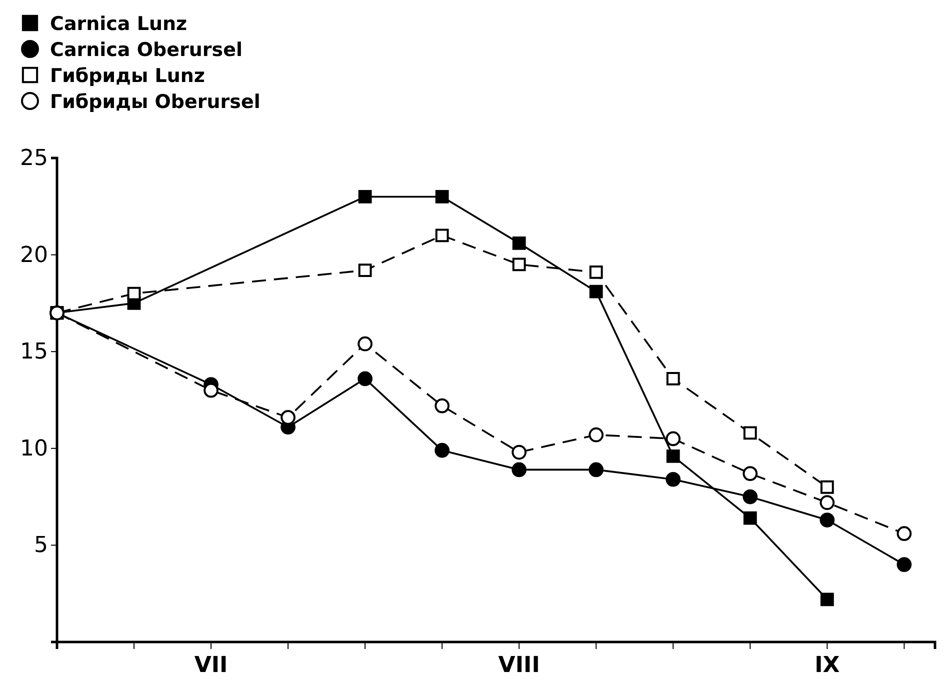  What do you see at coordinates (211, 665) in the screenshot?
I see `x-tick-label: VII` at bounding box center [211, 665].